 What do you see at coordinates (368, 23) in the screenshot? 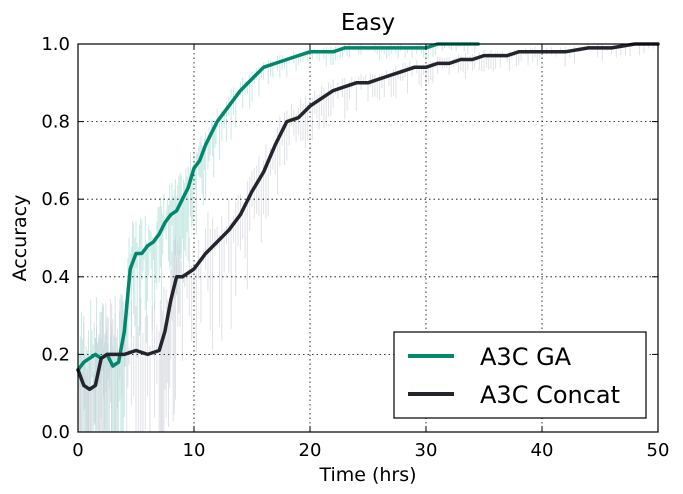
I see `chart-title: Easy` at bounding box center [368, 23].